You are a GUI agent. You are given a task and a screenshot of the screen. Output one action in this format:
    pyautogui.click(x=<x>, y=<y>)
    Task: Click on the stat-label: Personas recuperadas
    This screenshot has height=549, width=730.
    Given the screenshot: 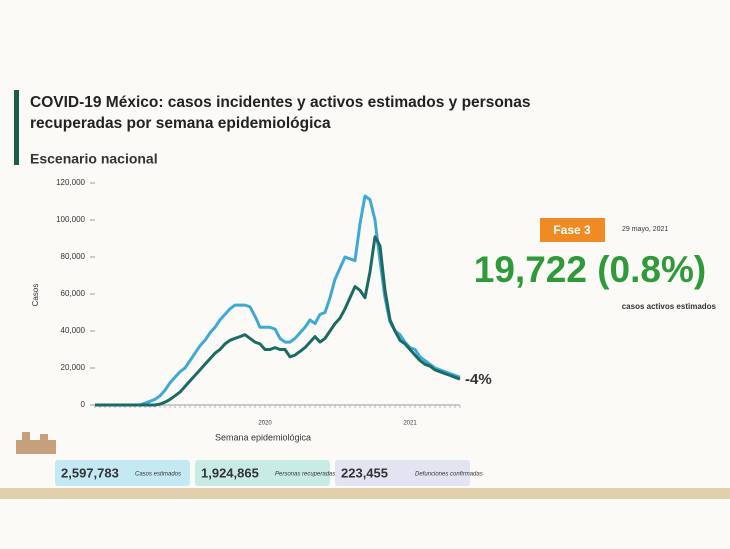 What is the action you would take?
    pyautogui.click(x=305, y=475)
    